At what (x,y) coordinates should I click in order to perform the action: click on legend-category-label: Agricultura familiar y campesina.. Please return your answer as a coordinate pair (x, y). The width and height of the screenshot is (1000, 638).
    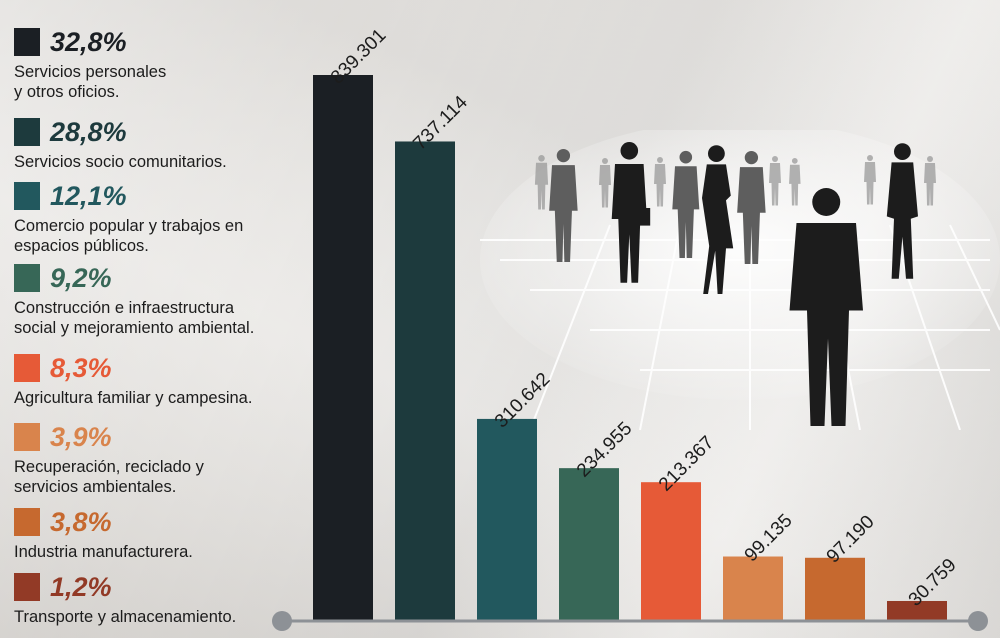
    Looking at the image, I should click on (133, 398).